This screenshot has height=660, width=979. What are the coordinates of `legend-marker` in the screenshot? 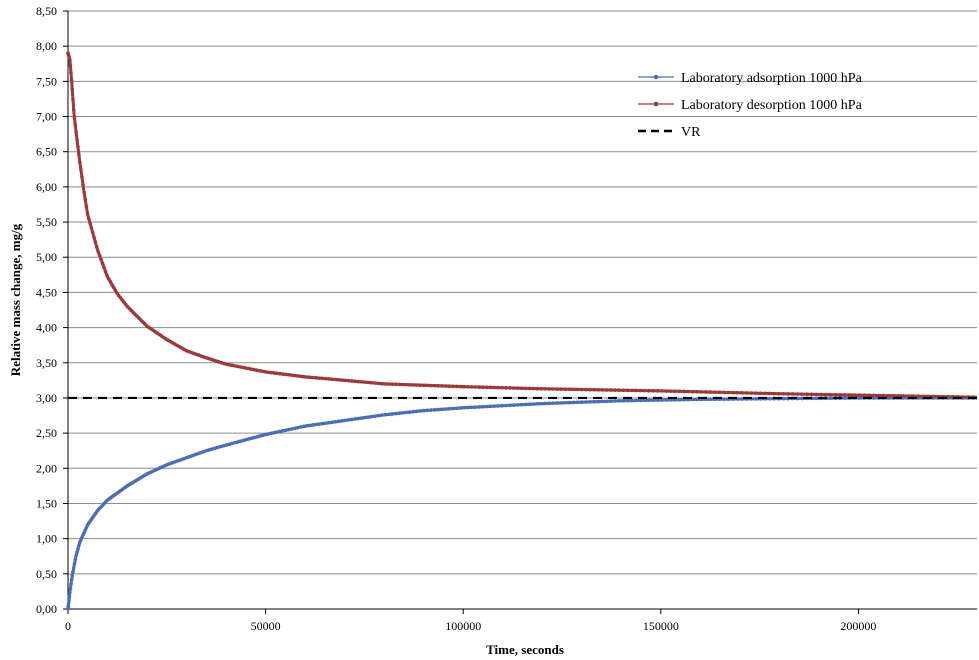 It's located at (656, 77).